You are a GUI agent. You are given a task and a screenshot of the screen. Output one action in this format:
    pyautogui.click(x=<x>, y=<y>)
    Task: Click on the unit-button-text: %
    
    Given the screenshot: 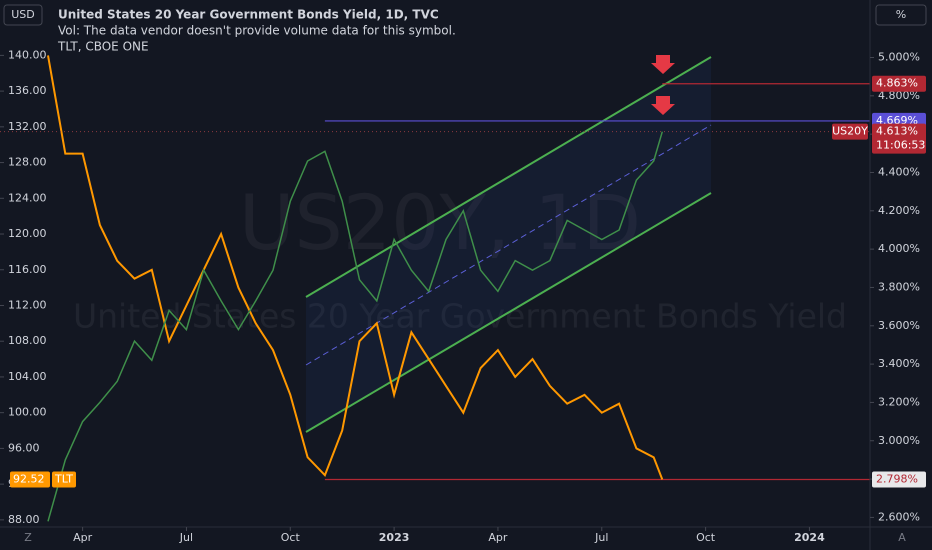 What is the action you would take?
    pyautogui.click(x=901, y=14)
    